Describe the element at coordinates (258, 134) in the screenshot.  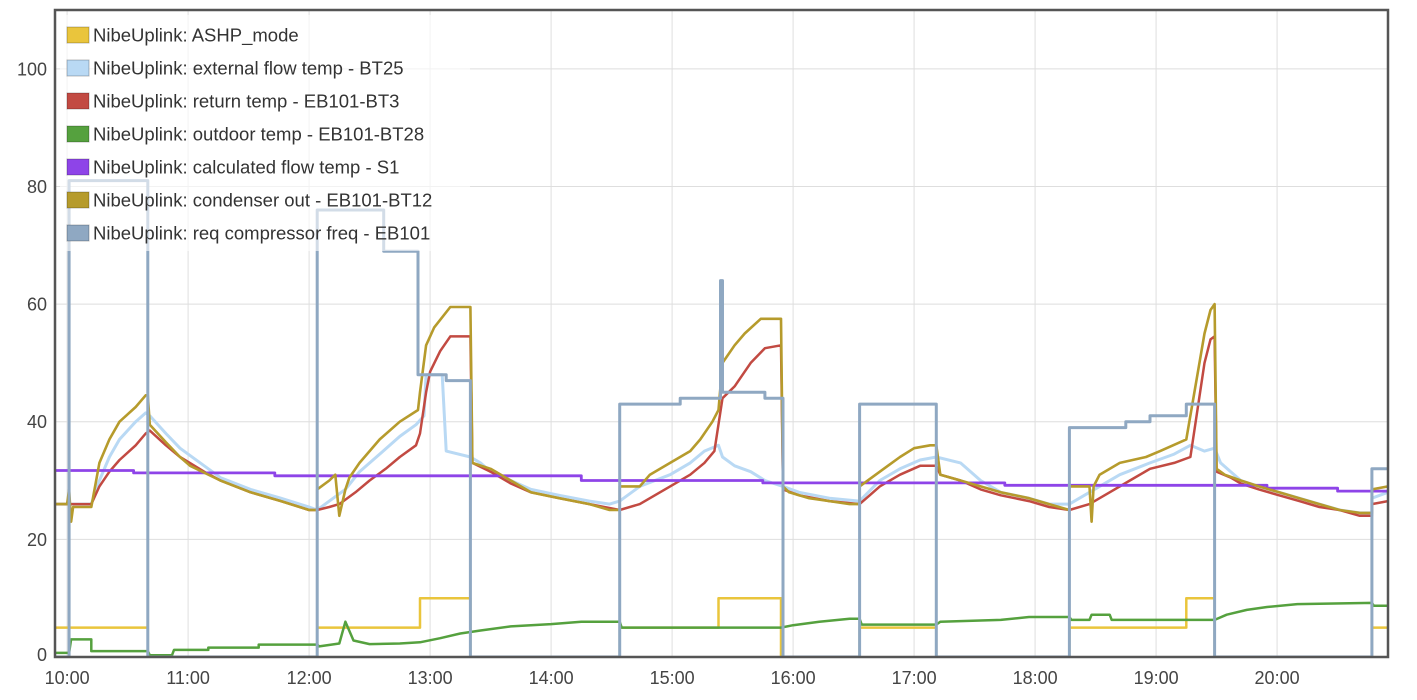
I see `legend-label: NibeUplink: outdoor temp - EB101-BT28` at that location.